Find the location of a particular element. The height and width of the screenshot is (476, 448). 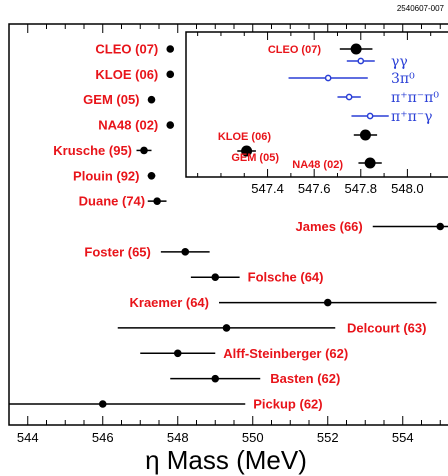

data-row-gem-05: GEM (05) is located at coordinates (119, 99).